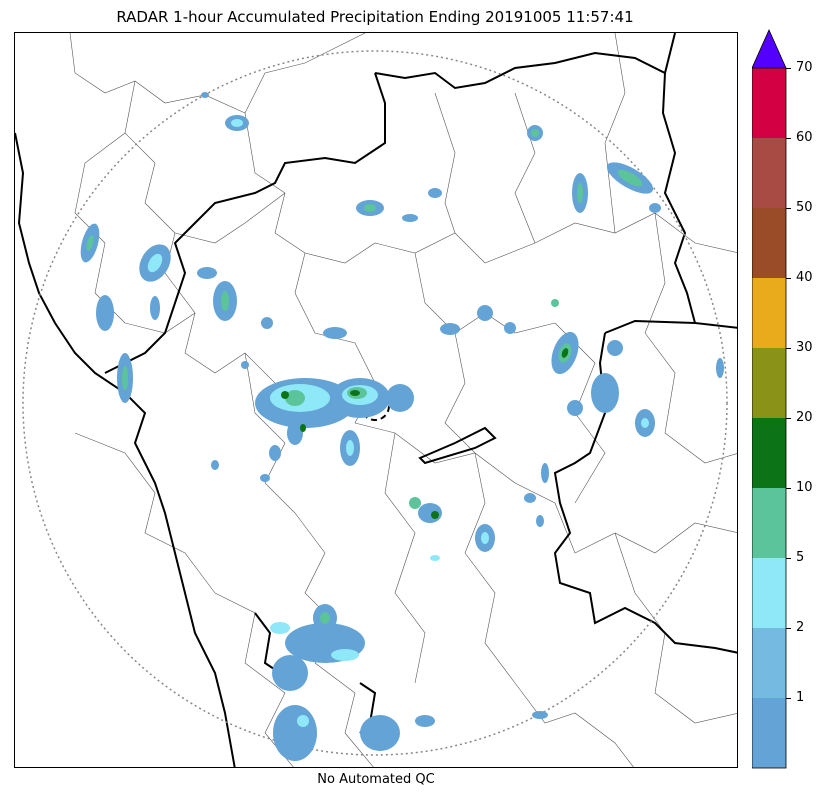 The image size is (825, 797). I want to click on colorbar-tick-label: 1, so click(800, 697).